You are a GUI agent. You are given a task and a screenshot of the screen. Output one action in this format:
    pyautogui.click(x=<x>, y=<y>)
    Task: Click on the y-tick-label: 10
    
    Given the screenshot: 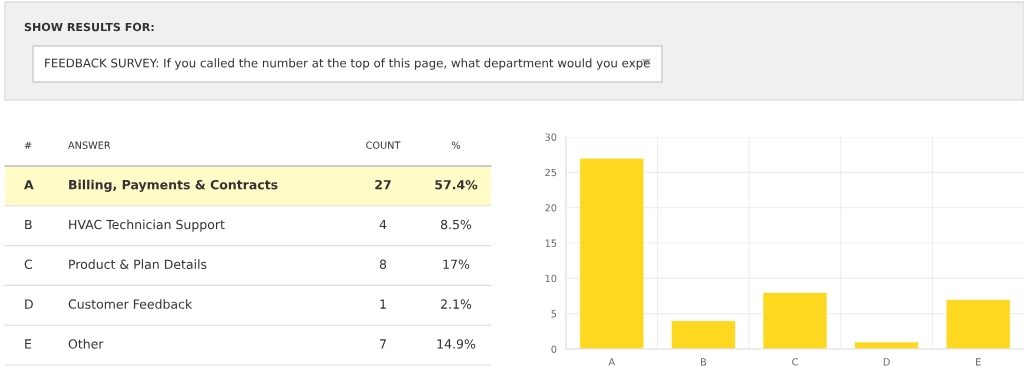 What is the action you would take?
    pyautogui.click(x=551, y=278)
    